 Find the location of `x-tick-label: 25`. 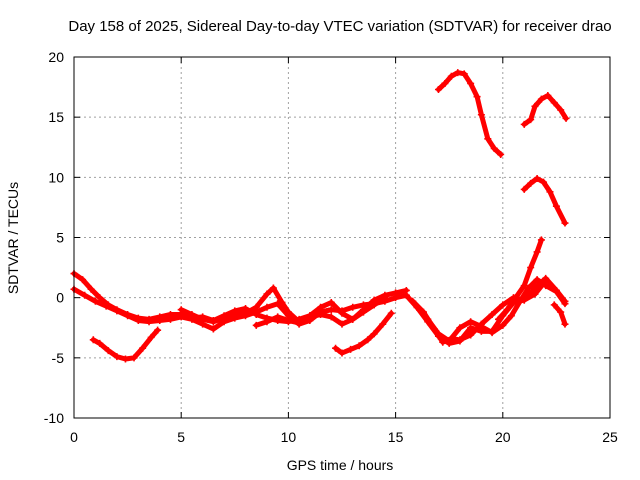

x-tick-label: 25 is located at coordinates (610, 437).